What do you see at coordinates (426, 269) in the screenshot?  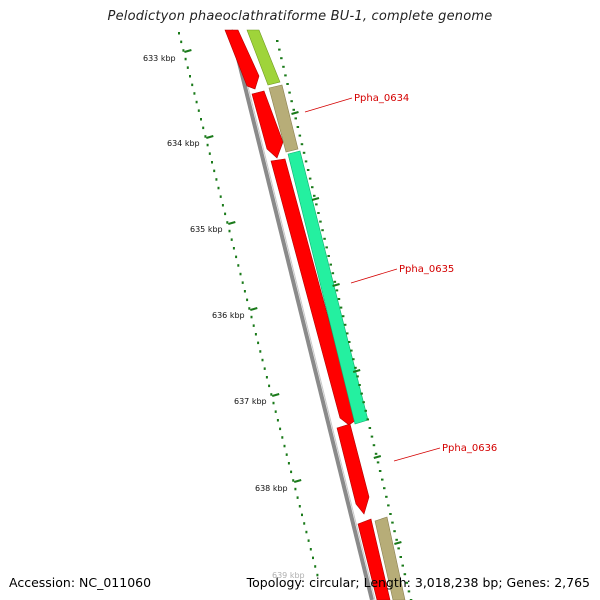 I see `gene-label: Ppha_0635` at bounding box center [426, 269].